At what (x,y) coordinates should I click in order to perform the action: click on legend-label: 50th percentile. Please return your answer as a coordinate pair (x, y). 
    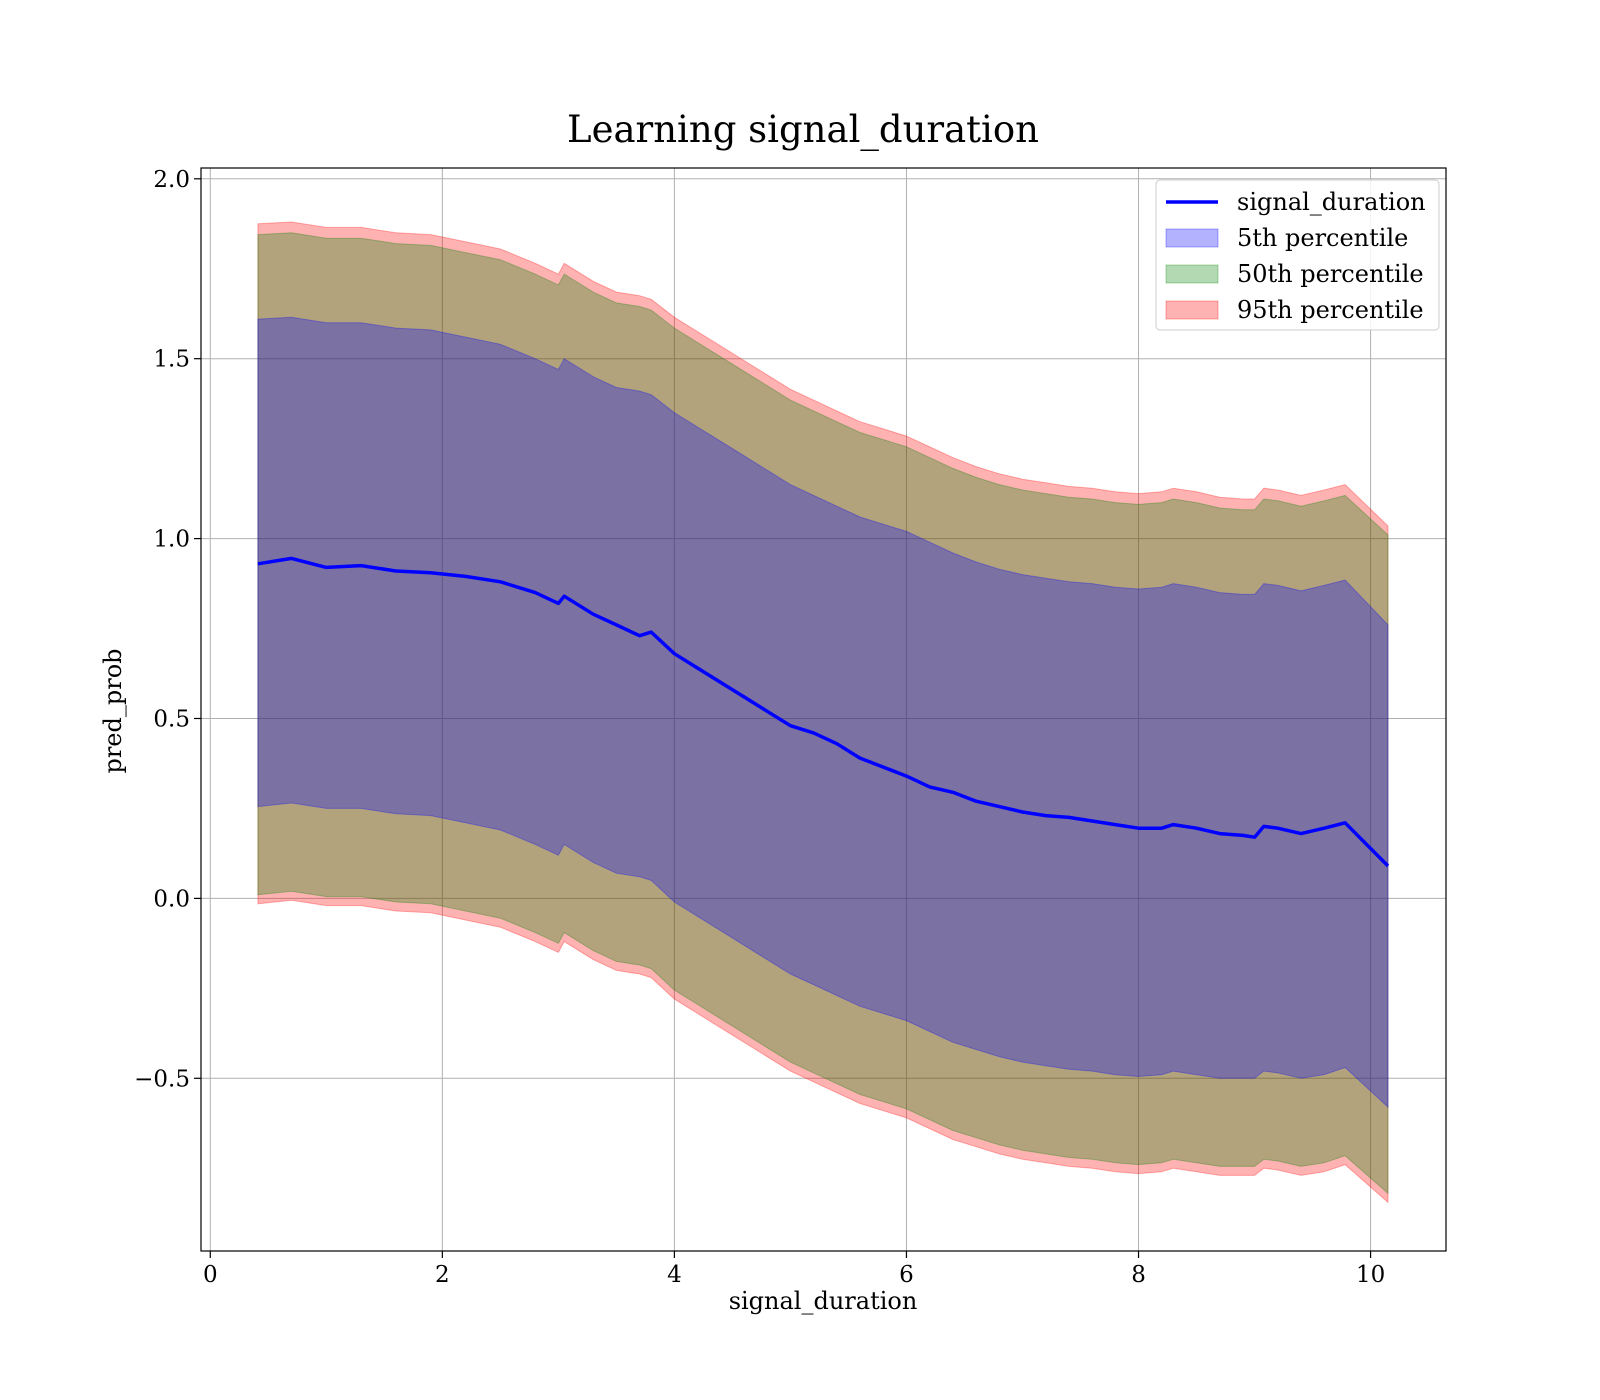
    Looking at the image, I should click on (1330, 274).